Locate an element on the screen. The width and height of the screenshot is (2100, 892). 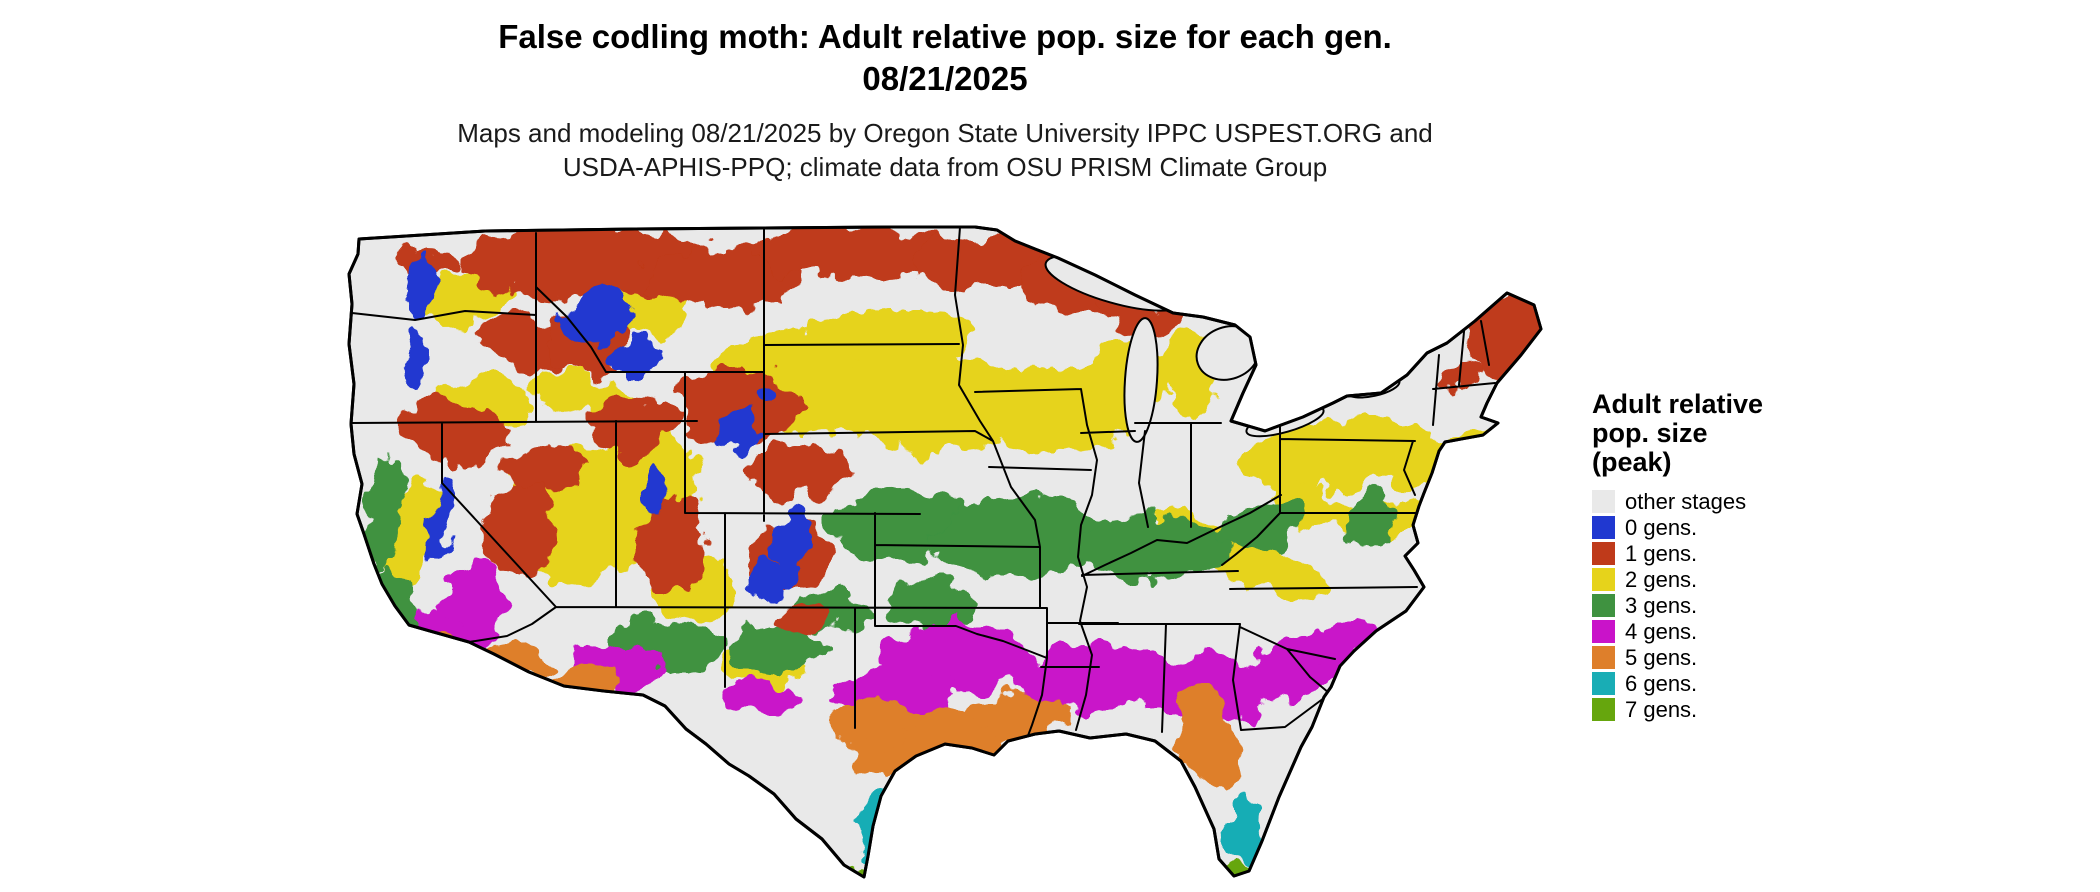
legend-item: 2 gens. is located at coordinates (1827, 579).